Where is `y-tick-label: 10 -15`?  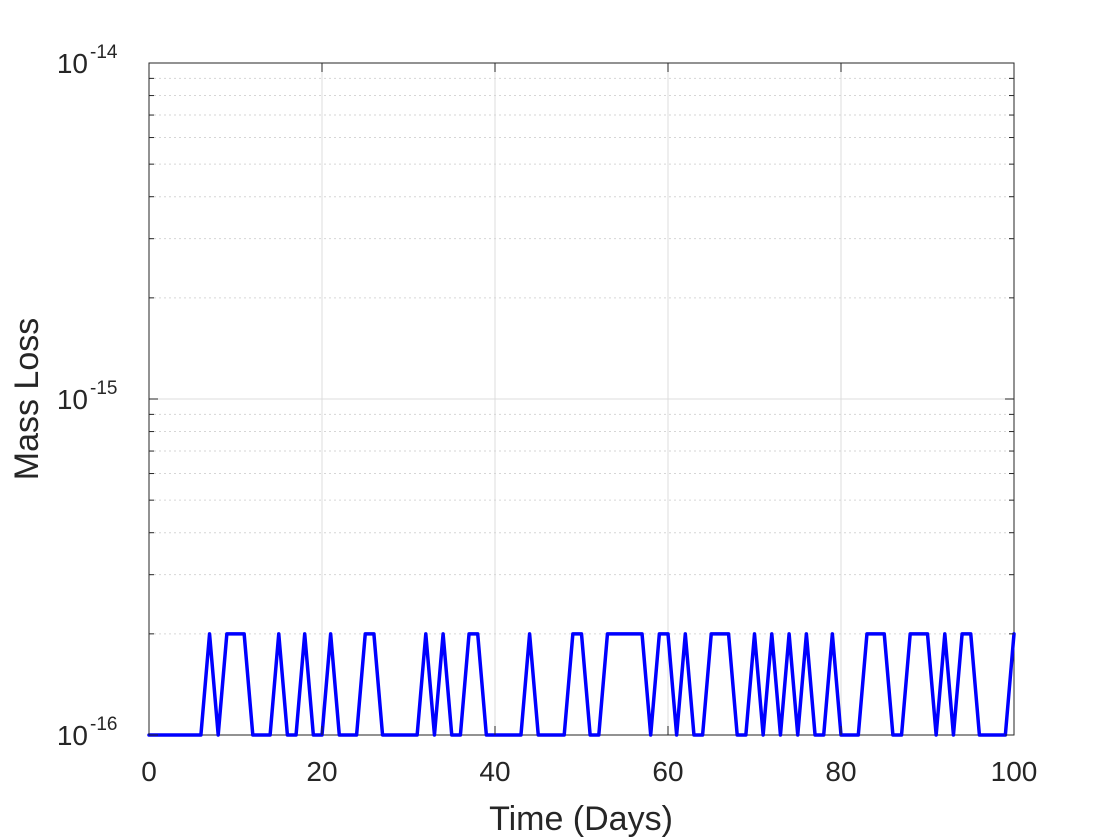 y-tick-label: 10 -15 is located at coordinates (87, 396).